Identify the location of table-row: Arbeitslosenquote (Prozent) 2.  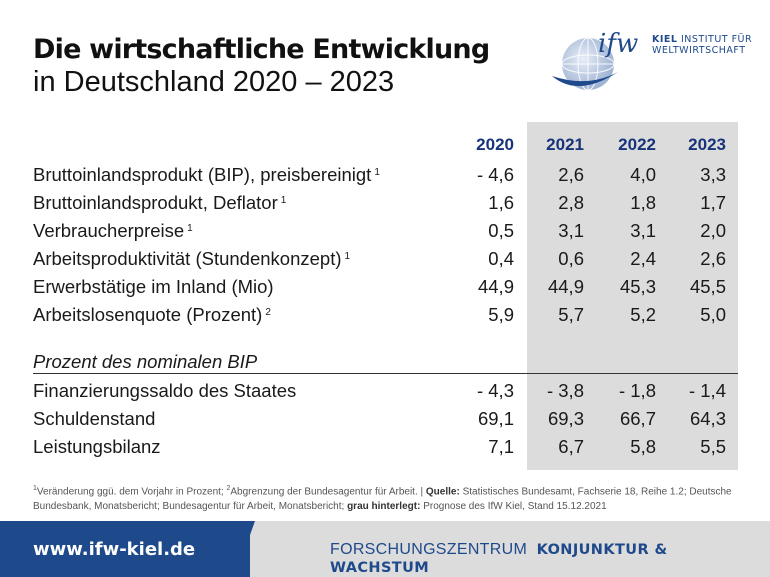
(152, 315).